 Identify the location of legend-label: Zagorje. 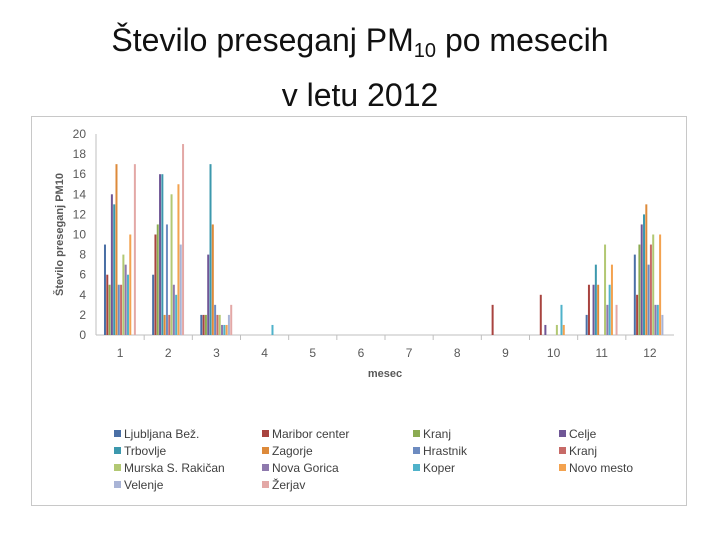
(292, 451).